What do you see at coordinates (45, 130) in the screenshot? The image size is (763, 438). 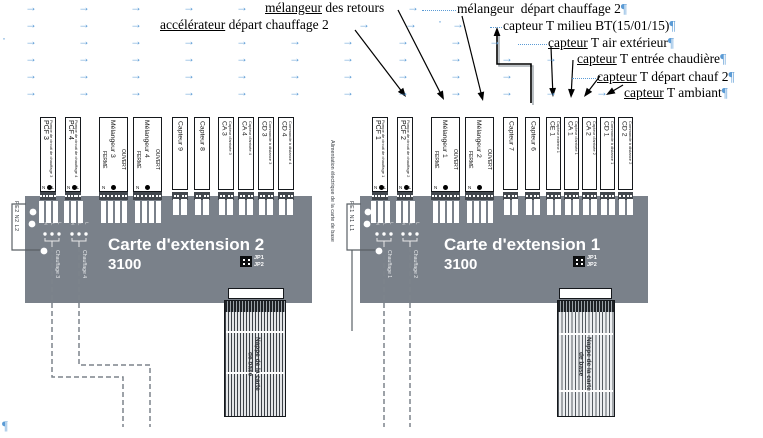 I see `connector-title: PCF 3` at bounding box center [45, 130].